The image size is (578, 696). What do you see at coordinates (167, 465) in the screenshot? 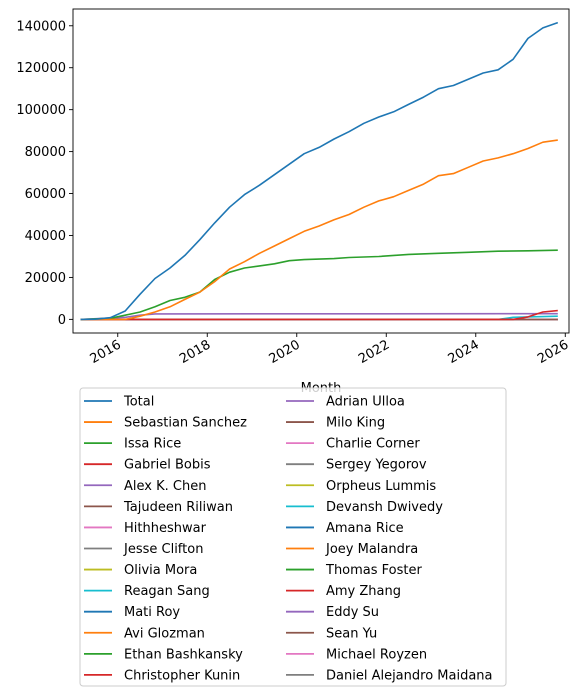
I see `legend-label: Gabriel Bobis` at bounding box center [167, 465].